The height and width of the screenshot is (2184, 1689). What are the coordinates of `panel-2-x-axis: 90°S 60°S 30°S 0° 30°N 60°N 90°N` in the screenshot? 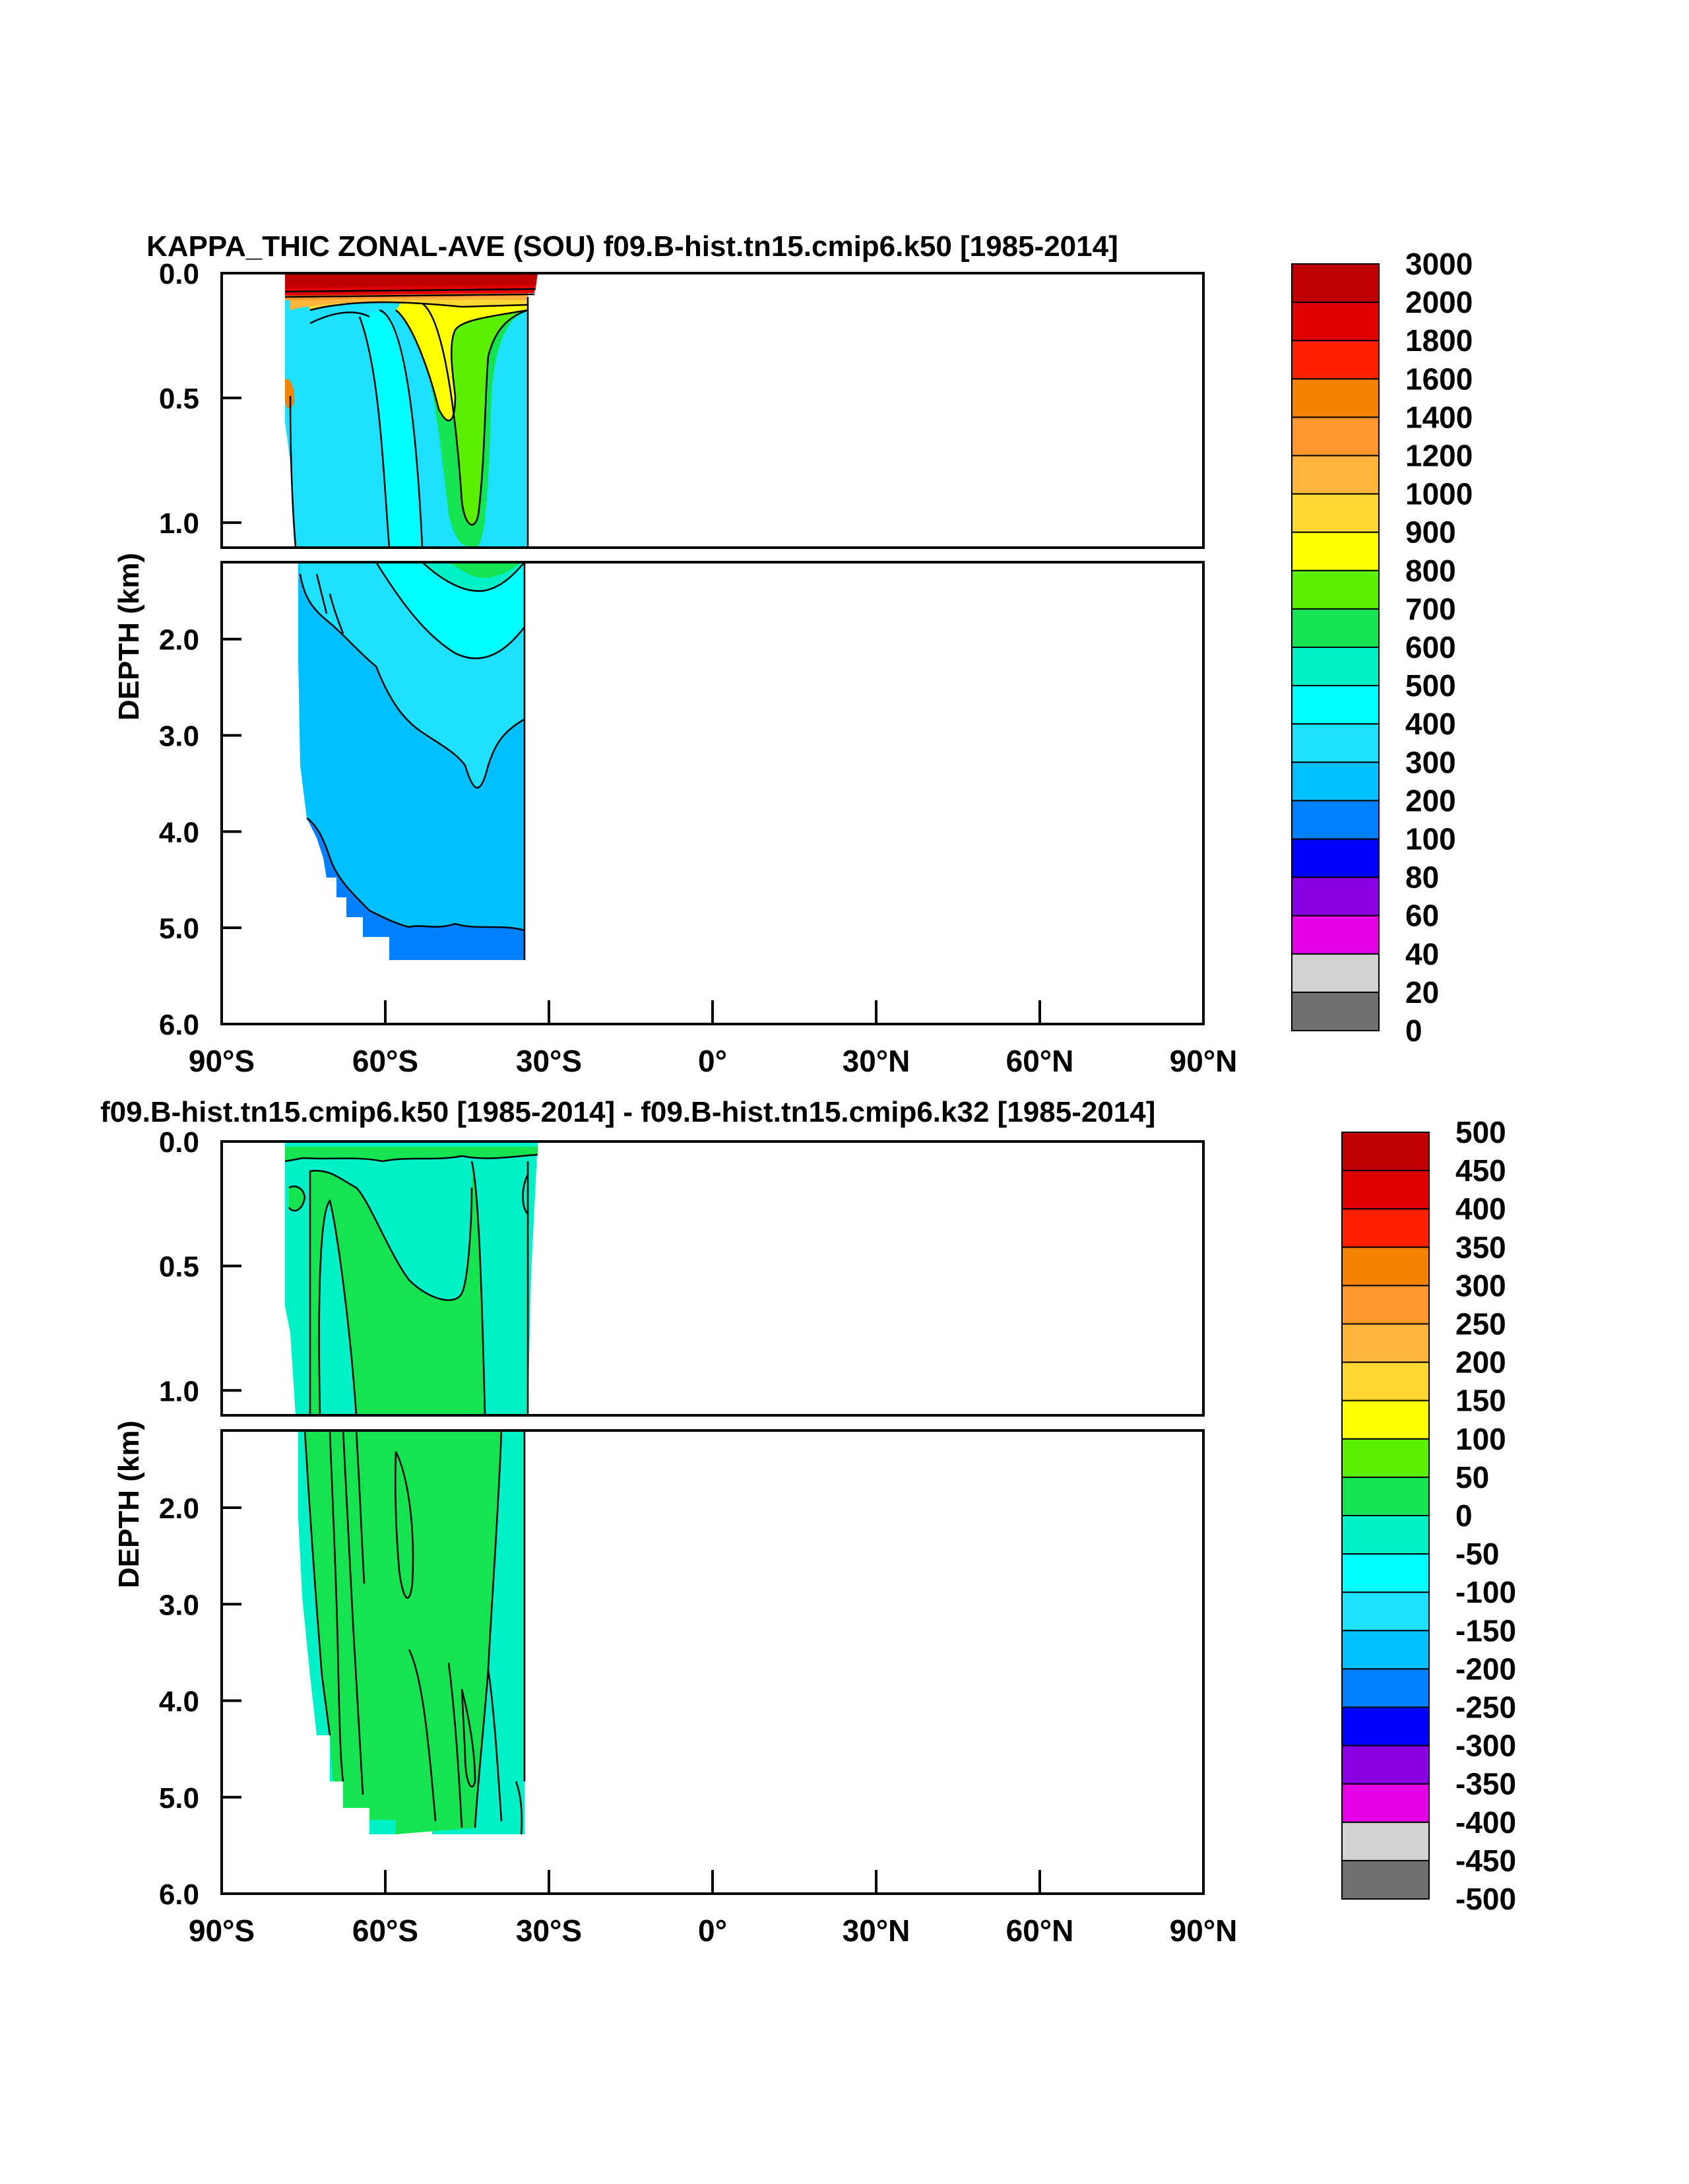 It's located at (713, 1909).